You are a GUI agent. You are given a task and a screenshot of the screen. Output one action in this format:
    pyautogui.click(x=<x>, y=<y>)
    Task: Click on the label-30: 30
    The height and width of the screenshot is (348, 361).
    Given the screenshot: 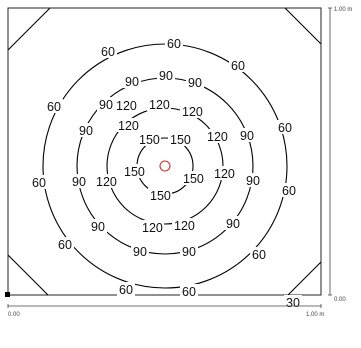 What is the action you would take?
    pyautogui.click(x=293, y=303)
    